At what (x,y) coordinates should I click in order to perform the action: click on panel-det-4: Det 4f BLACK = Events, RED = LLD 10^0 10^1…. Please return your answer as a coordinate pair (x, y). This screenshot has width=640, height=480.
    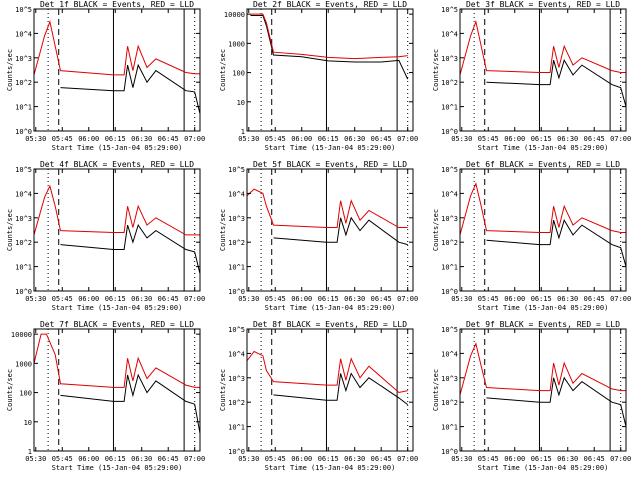
    Looking at the image, I should click on (105, 236).